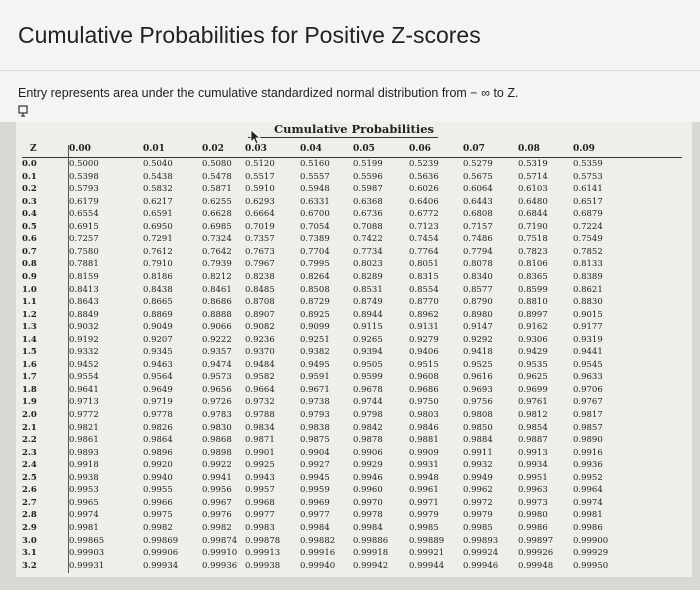  What do you see at coordinates (424, 164) in the screenshot?
I see `table-cell: 0.5239` at bounding box center [424, 164].